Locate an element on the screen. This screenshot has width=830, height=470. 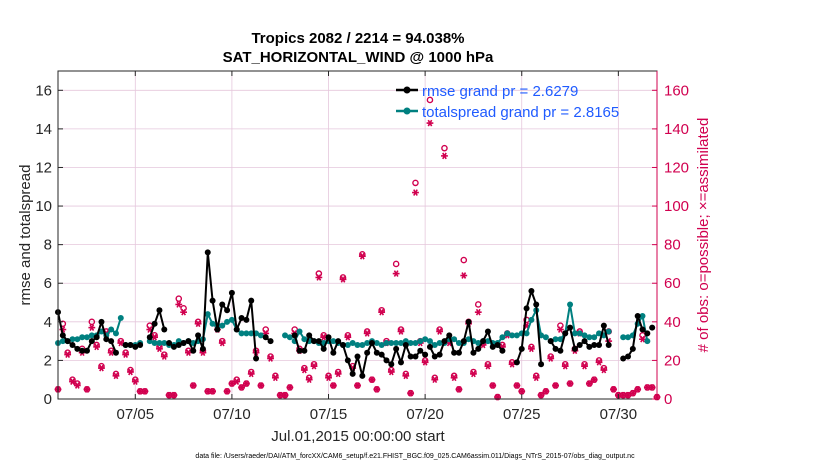
y-right-tick-label-3: 60 is located at coordinates (672, 283).